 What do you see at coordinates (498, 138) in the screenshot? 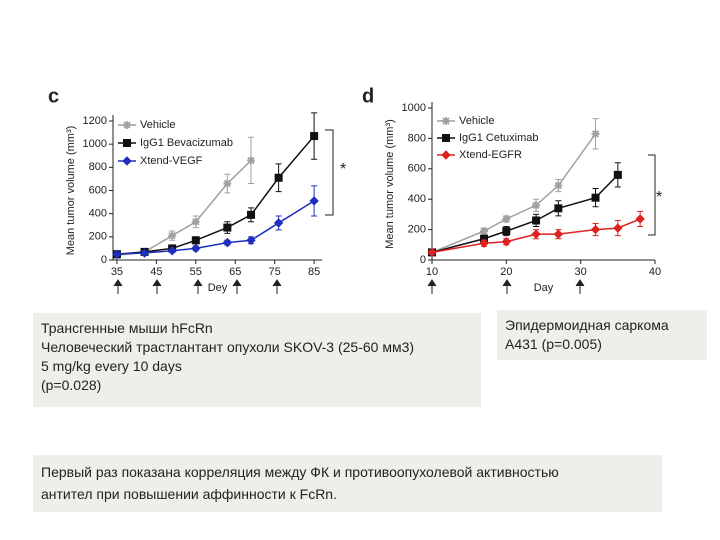
I see `legend-label: IgG1 Cetuximab` at bounding box center [498, 138].